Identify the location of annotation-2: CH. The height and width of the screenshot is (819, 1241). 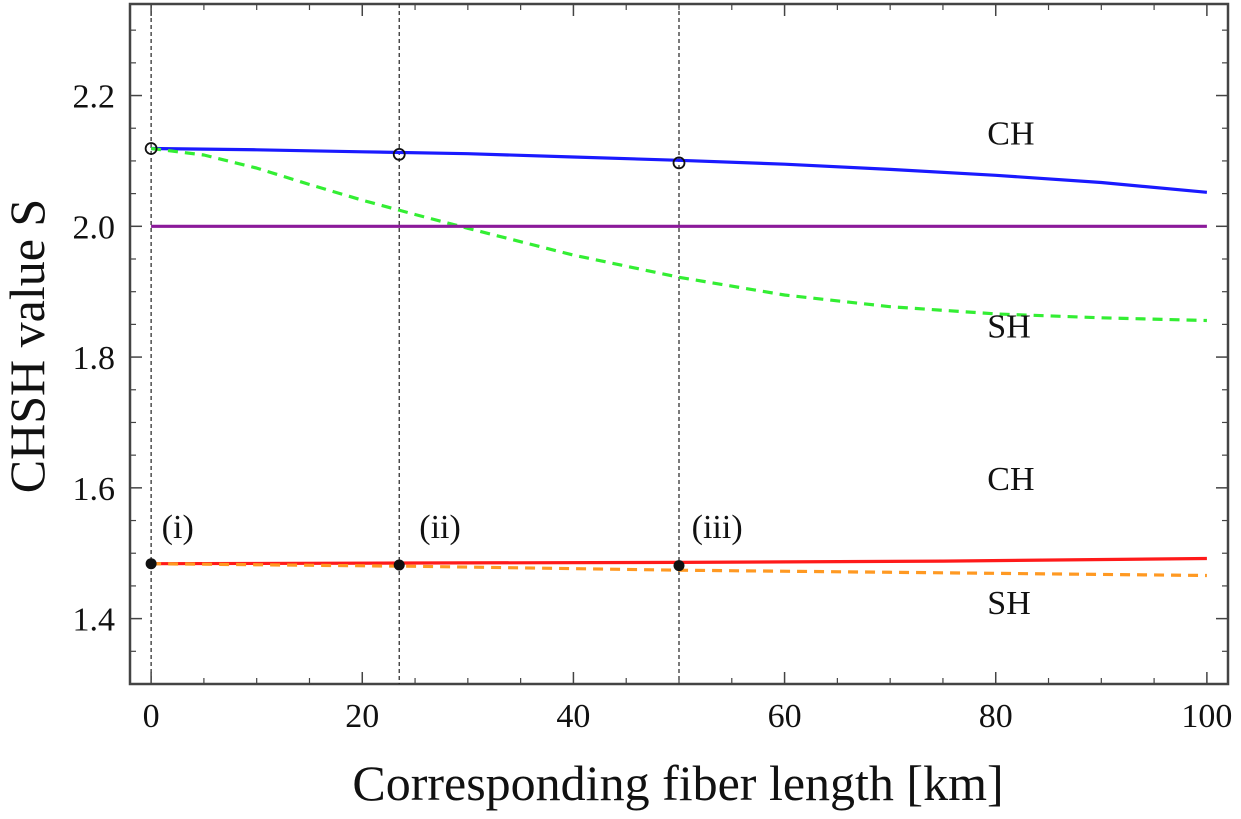
(1010, 479).